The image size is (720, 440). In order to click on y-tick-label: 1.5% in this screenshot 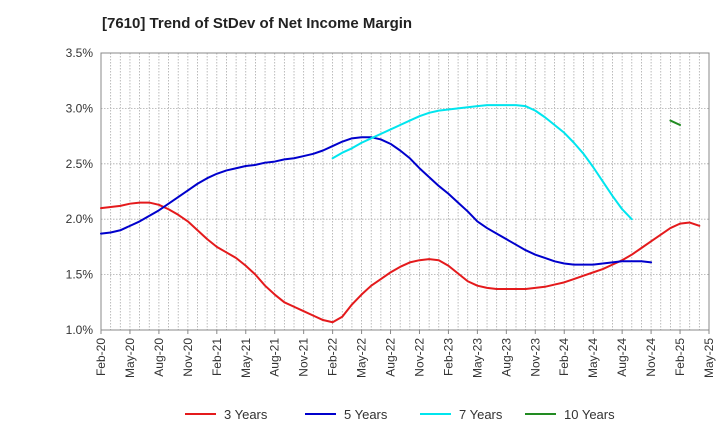, I will do `click(80, 275)`.